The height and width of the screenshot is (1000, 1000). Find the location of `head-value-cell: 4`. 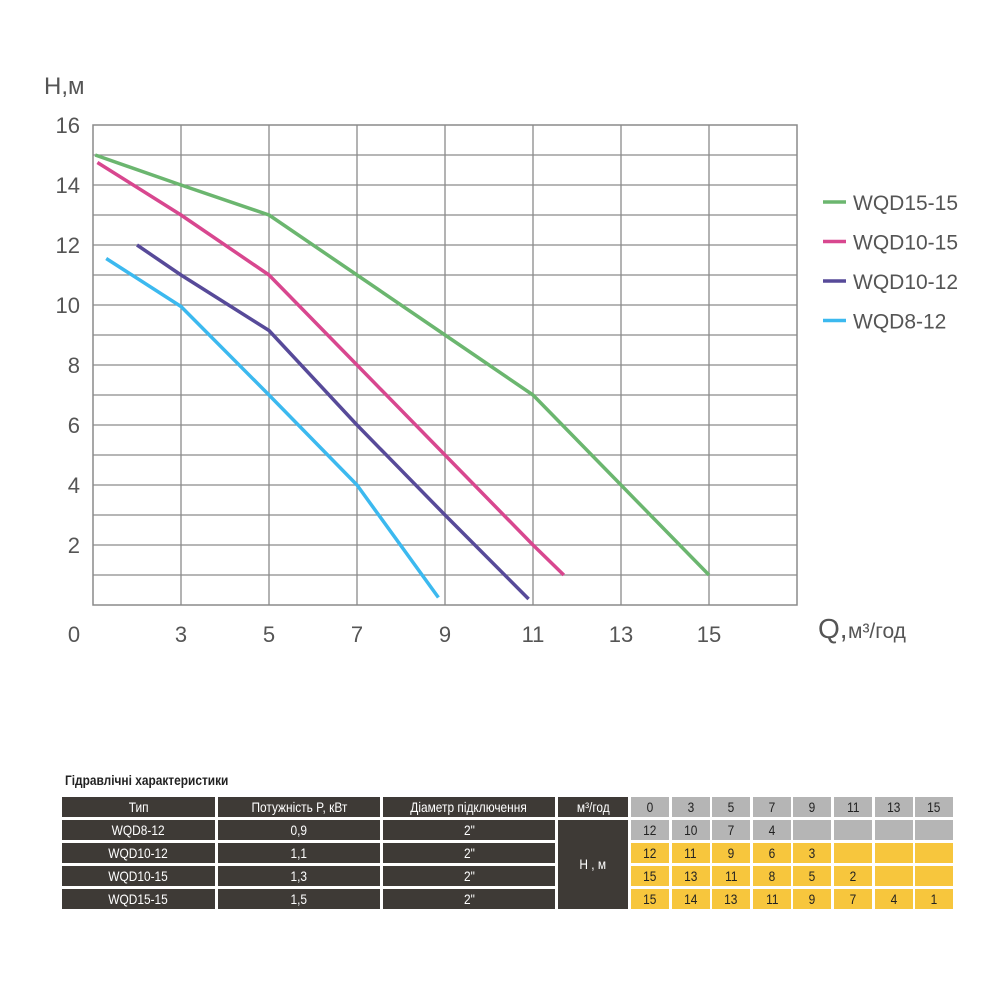

head-value-cell: 4 is located at coordinates (893, 898).